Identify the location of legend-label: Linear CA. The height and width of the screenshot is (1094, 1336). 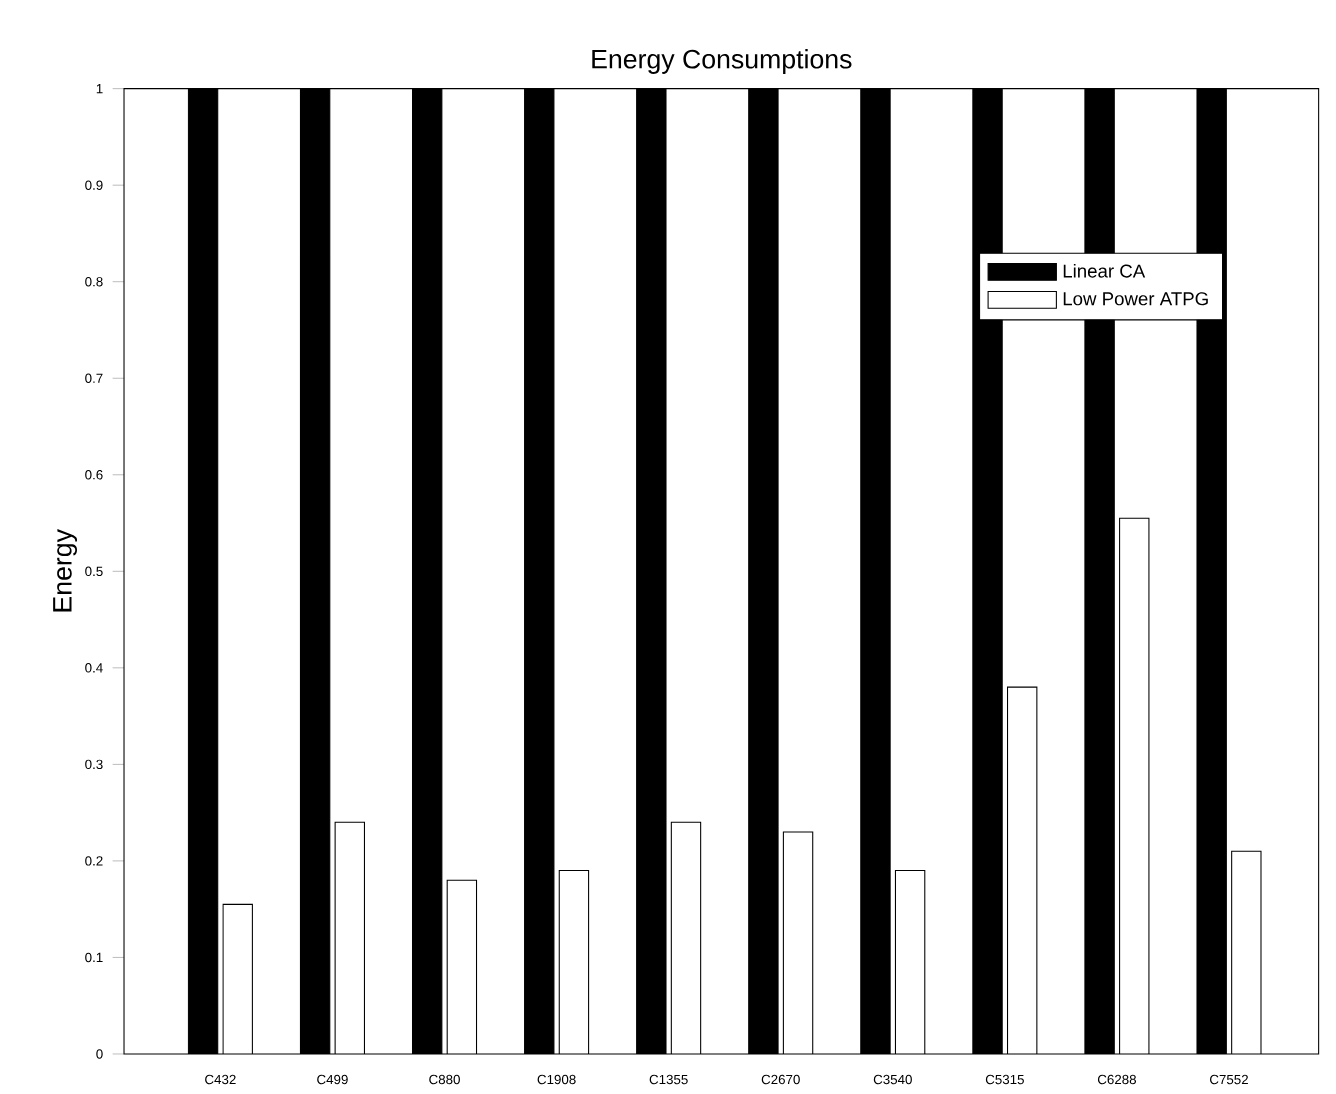
(1104, 271).